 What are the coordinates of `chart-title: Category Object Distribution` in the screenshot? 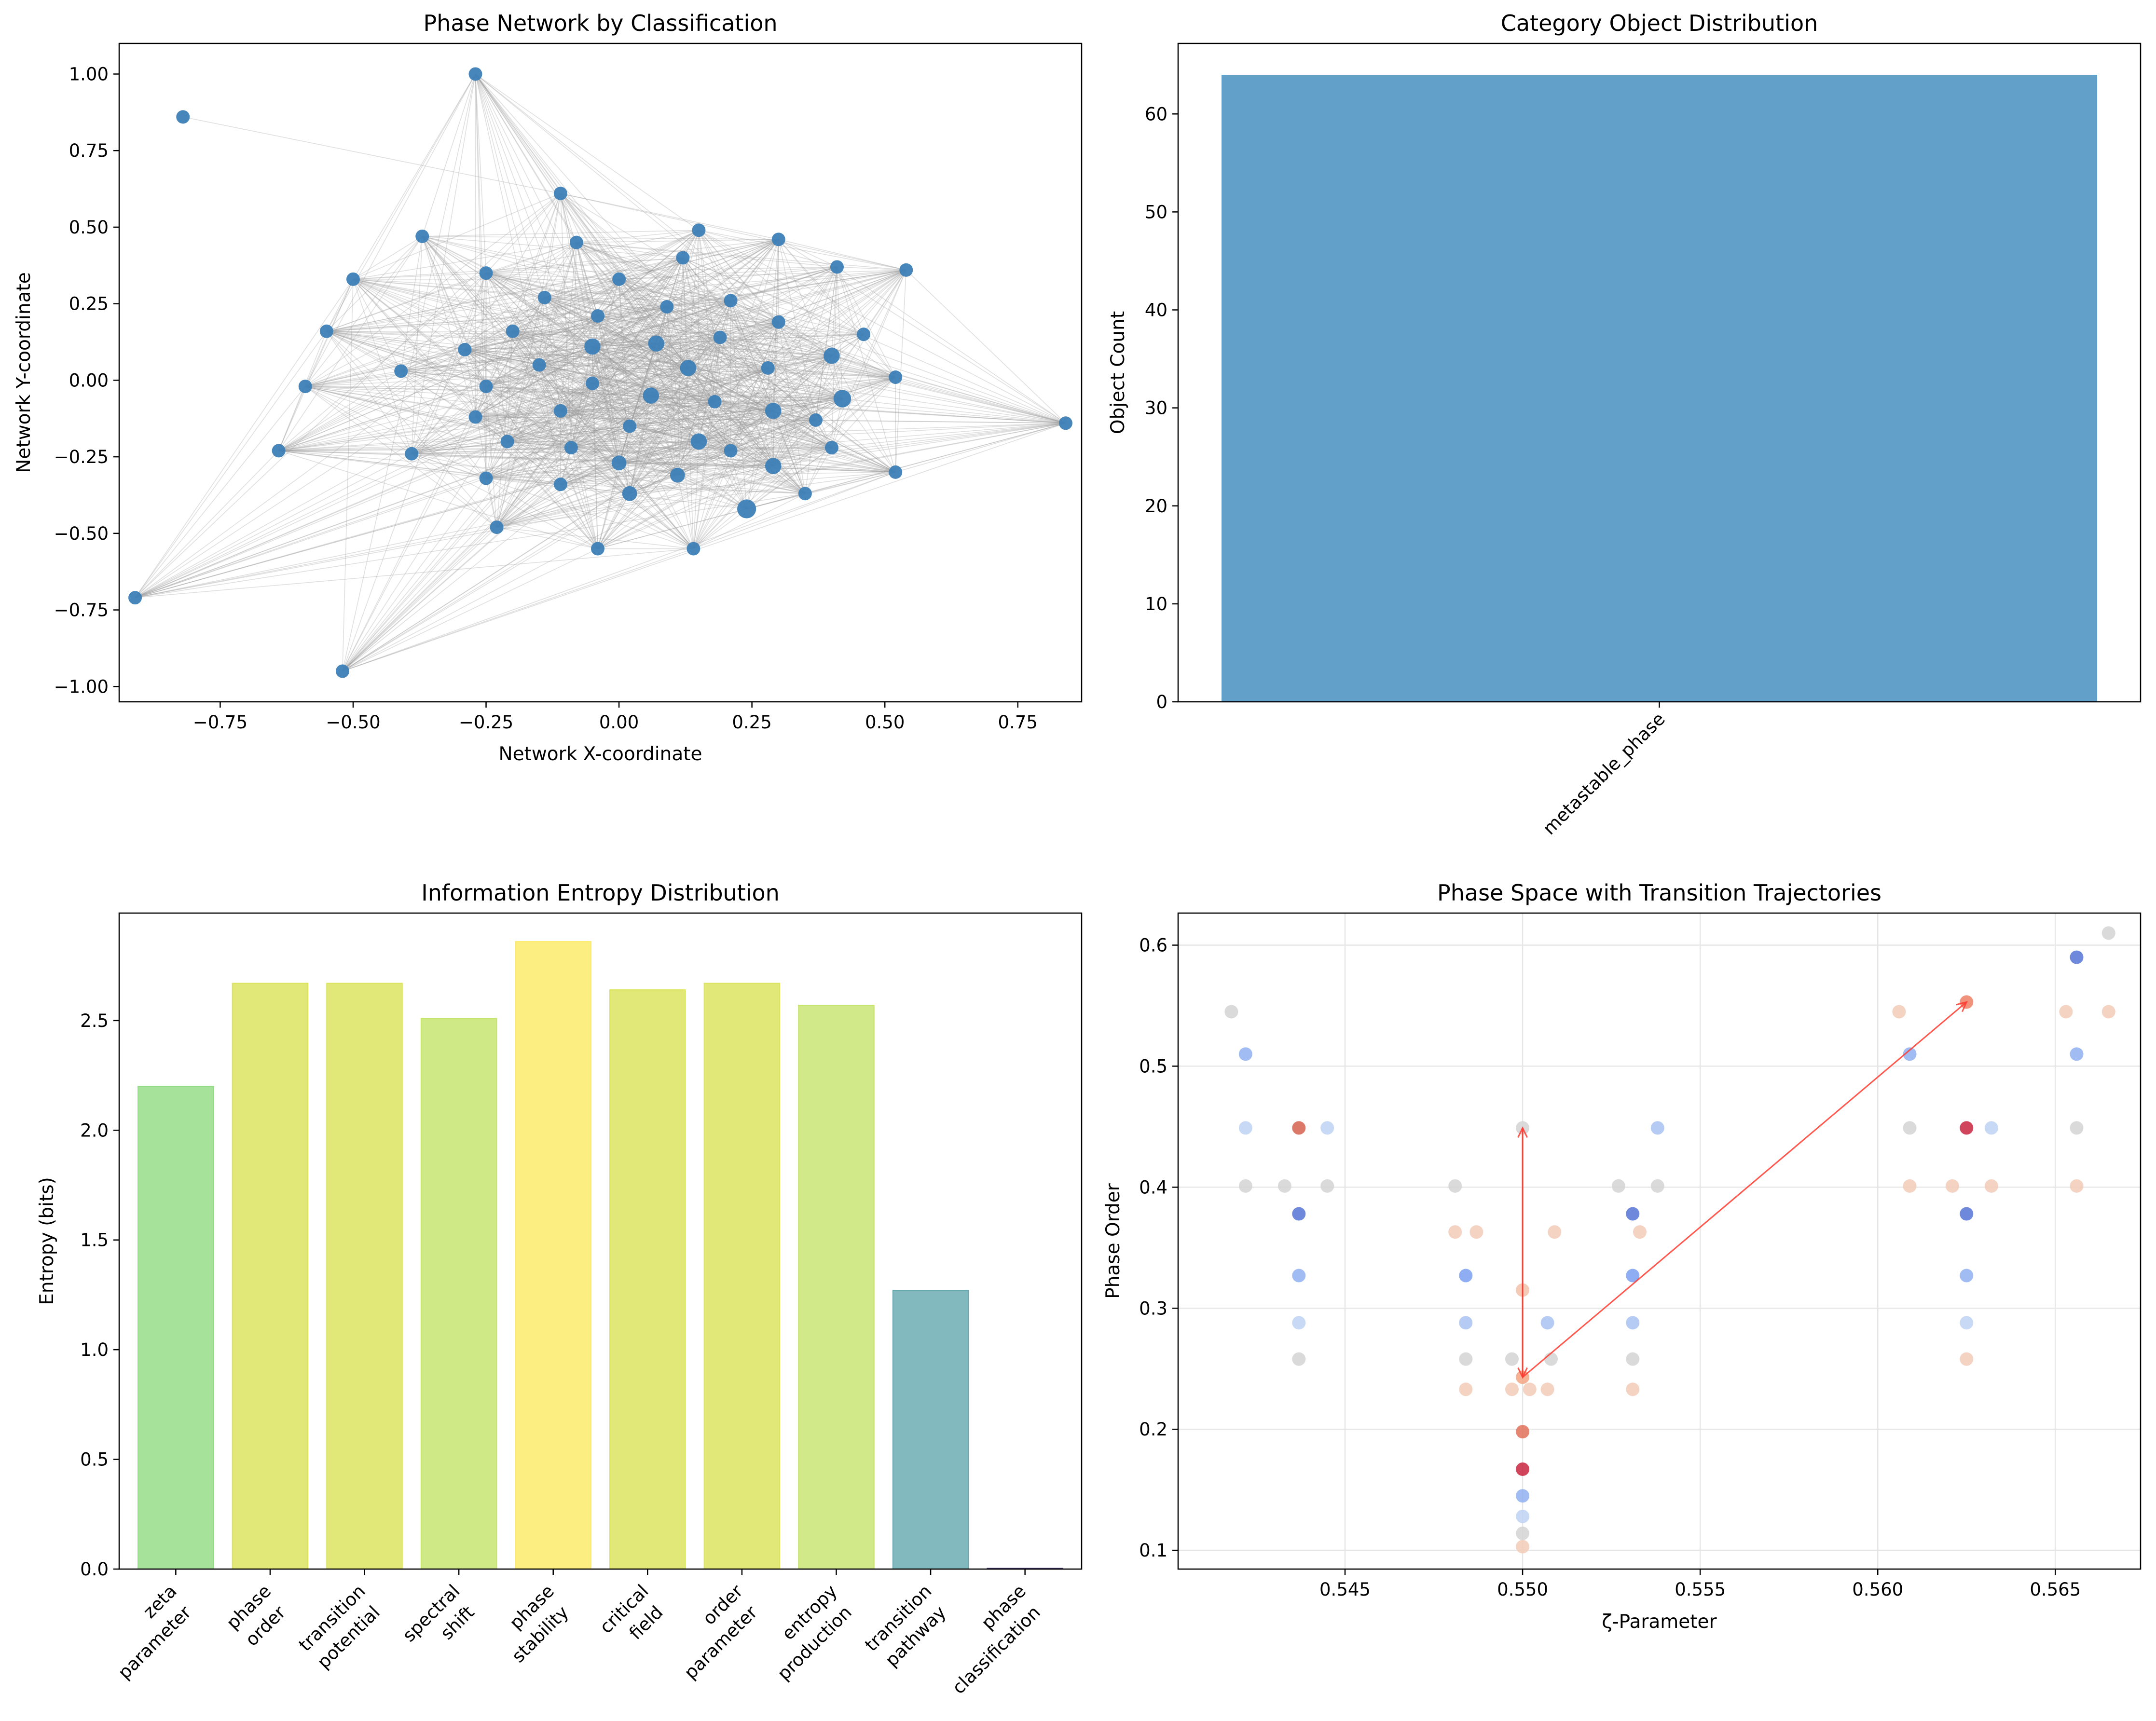 It's located at (1660, 23).